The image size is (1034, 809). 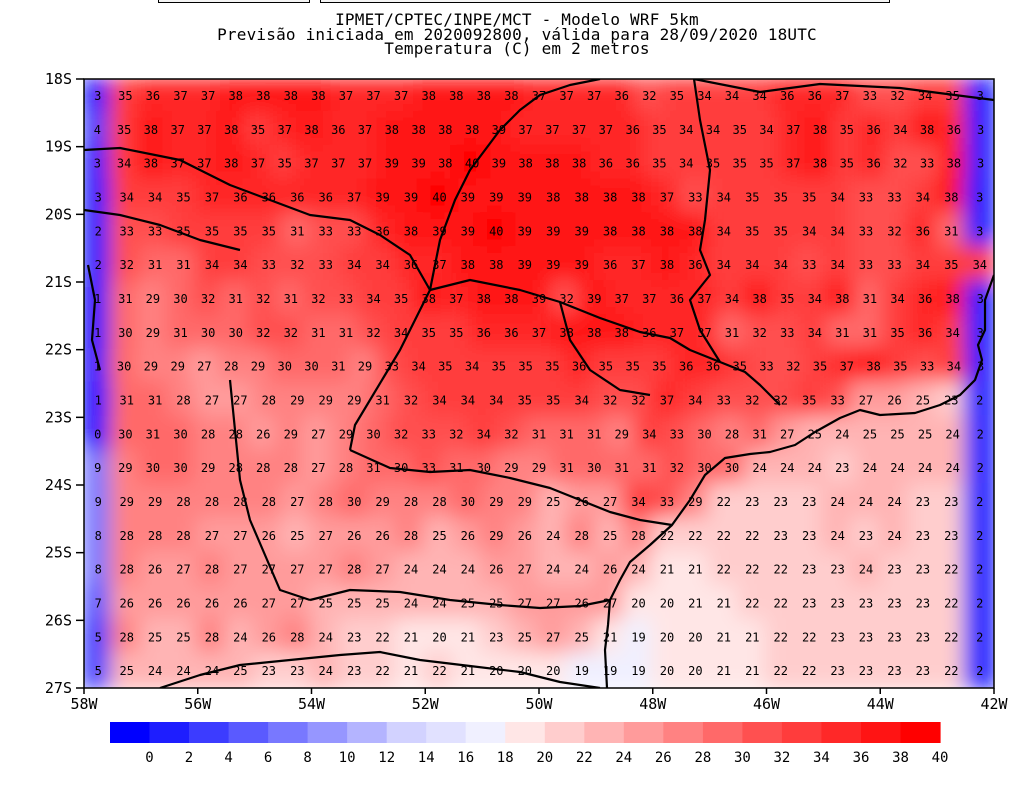 I want to click on temperature-value: 19, so click(x=638, y=637).